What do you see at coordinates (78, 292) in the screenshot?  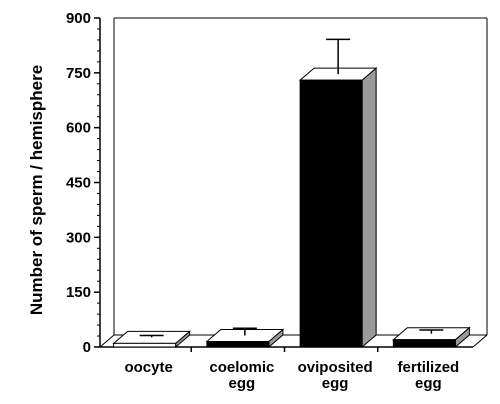 I see `y-tick-label: 150` at bounding box center [78, 292].